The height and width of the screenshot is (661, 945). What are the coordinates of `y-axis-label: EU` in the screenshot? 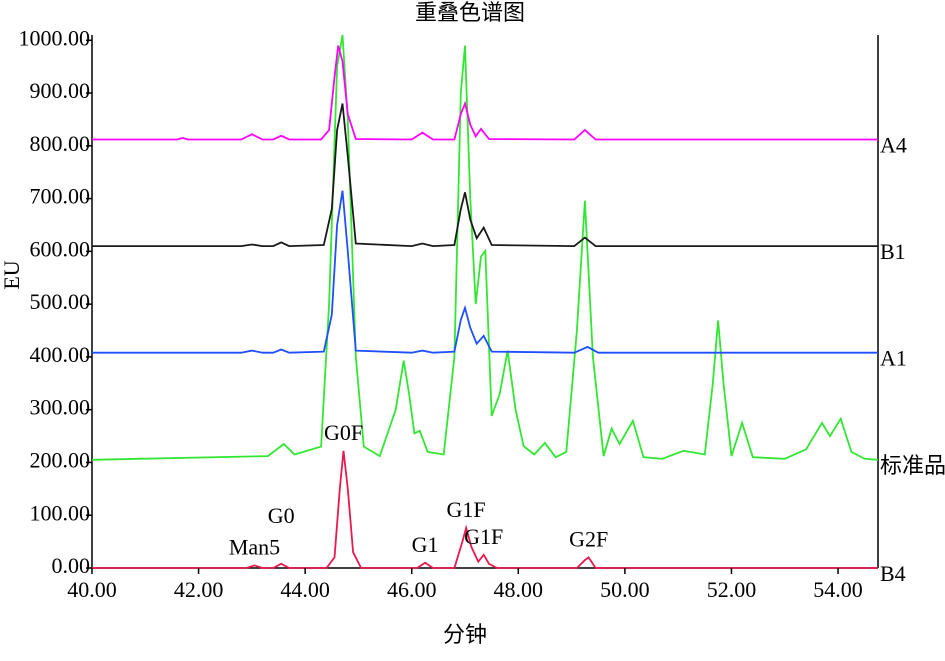 It's located at (12, 274).